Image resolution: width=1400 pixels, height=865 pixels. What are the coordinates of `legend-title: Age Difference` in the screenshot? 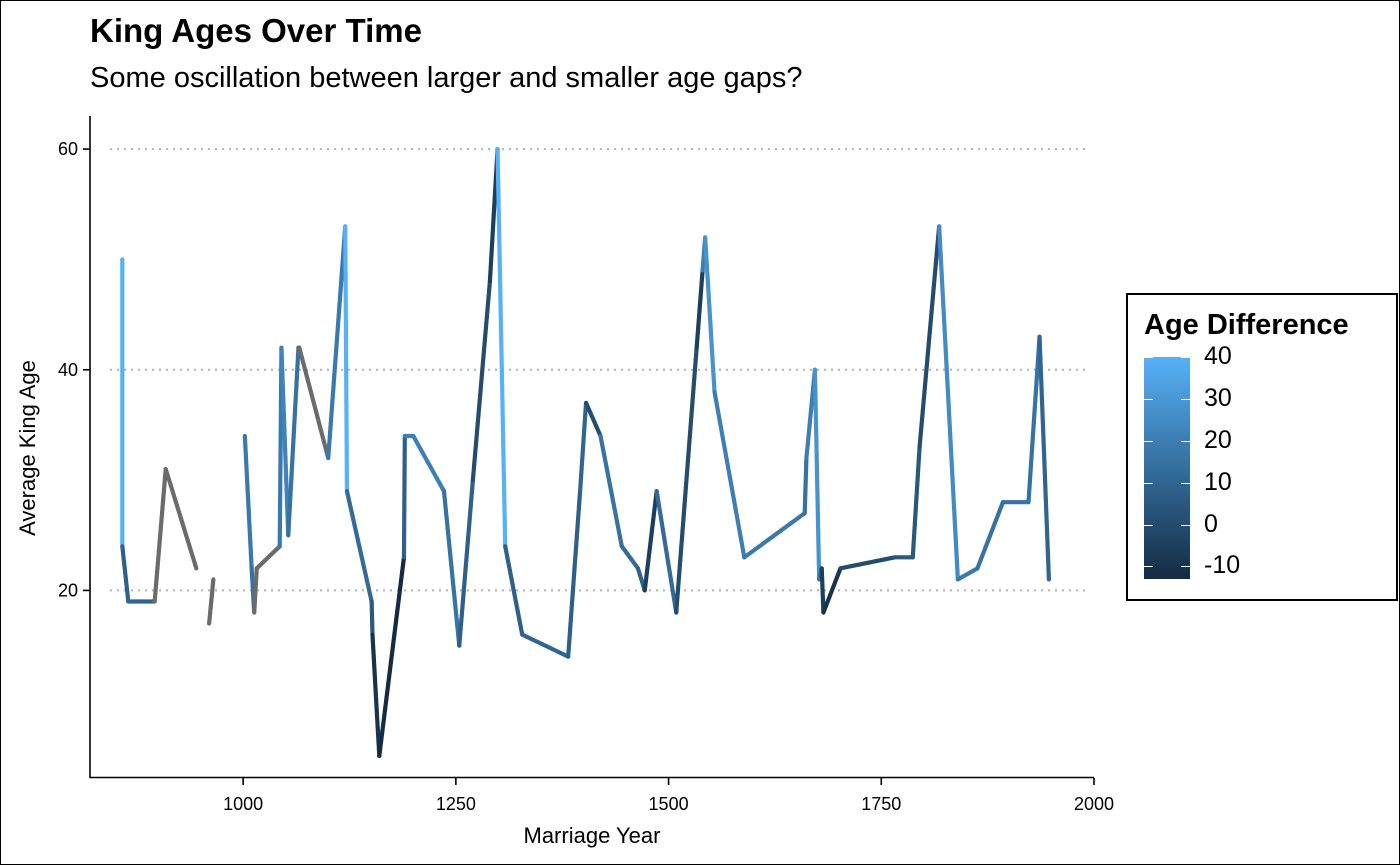 It's located at (1246, 325).